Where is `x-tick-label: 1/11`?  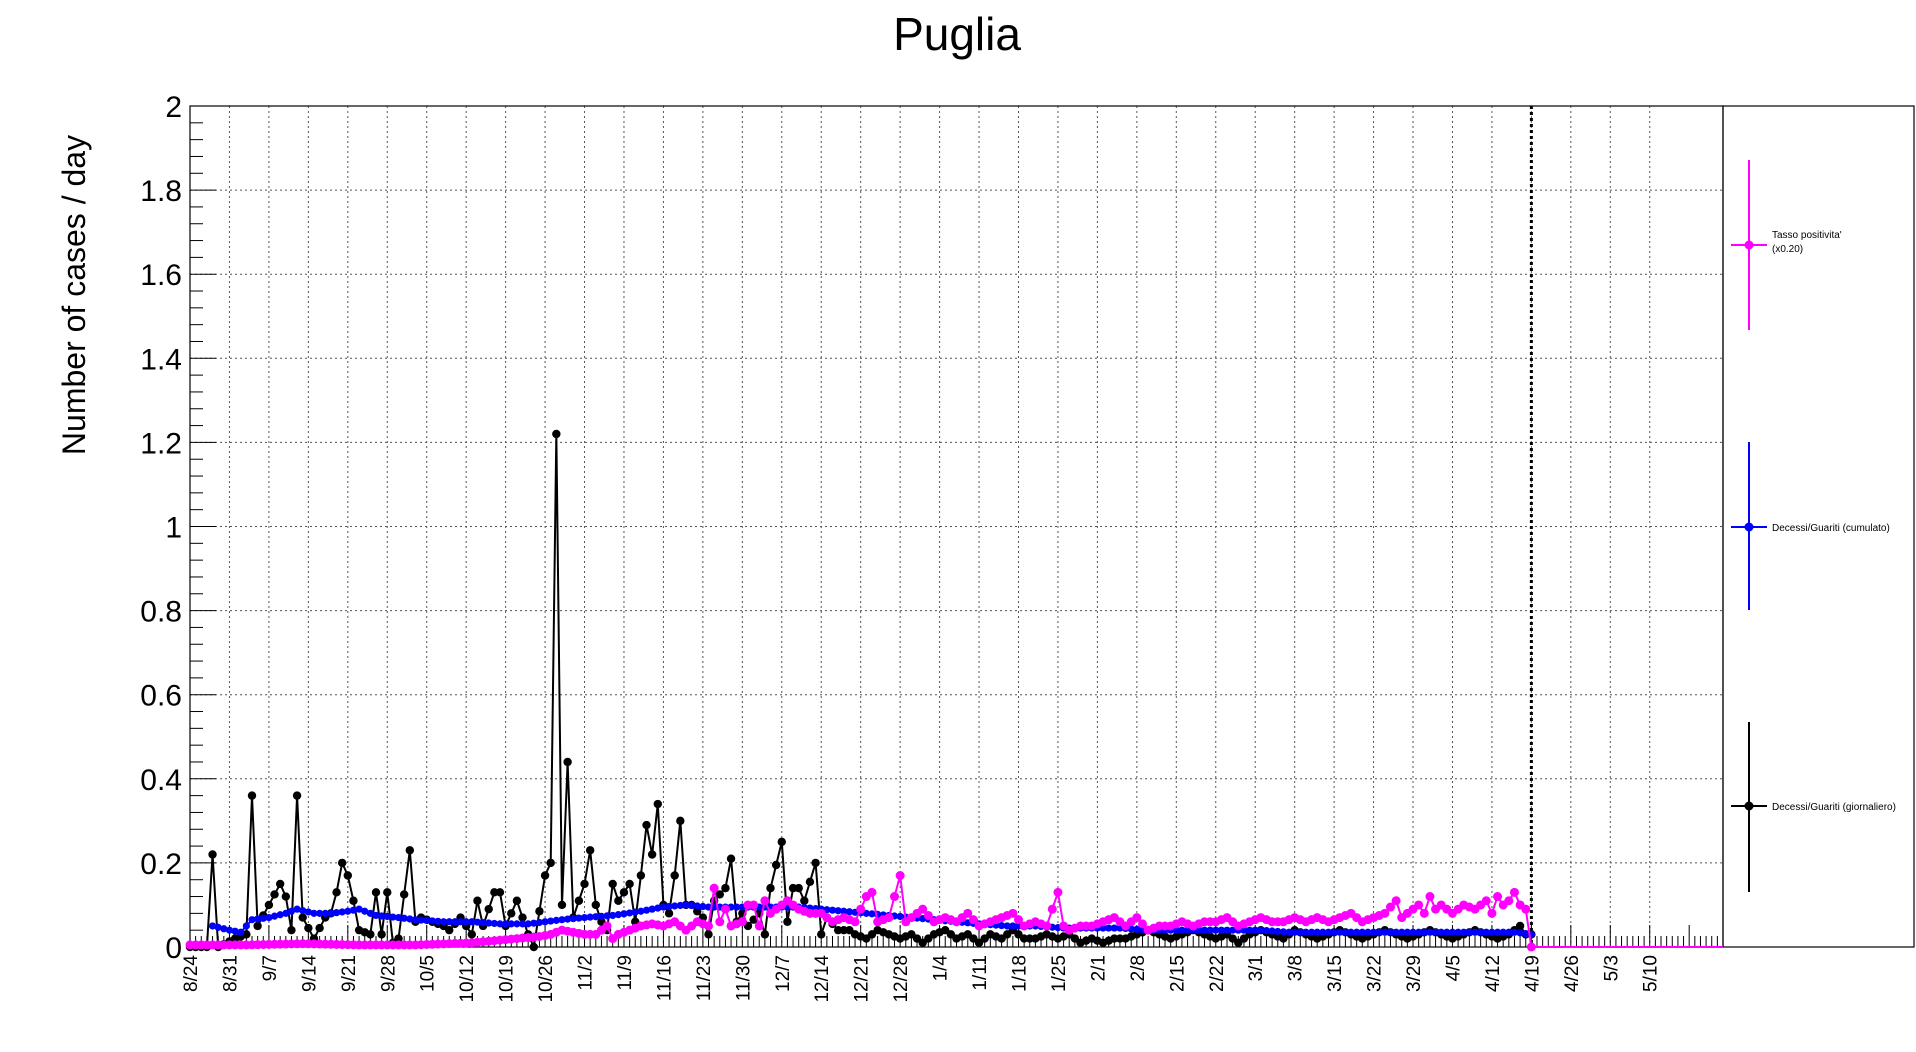
x-tick-label: 1/11 is located at coordinates (980, 973).